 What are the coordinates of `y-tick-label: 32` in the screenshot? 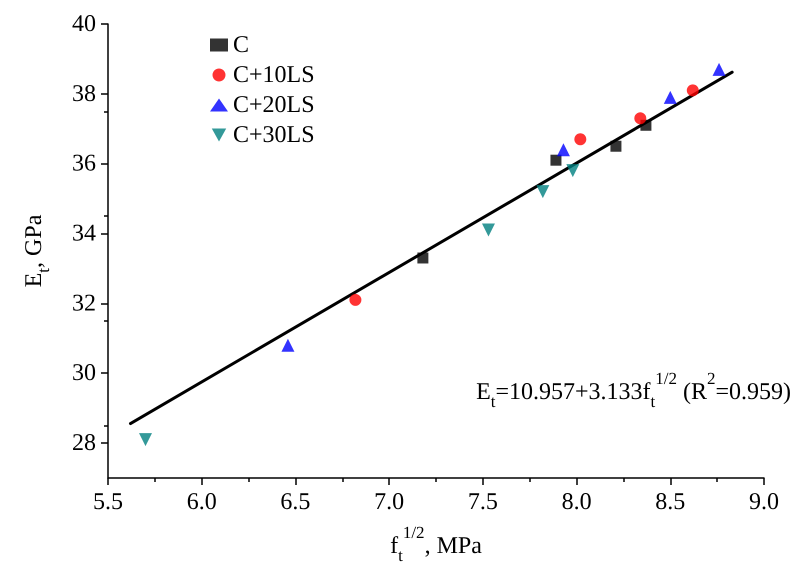 It's located at (84, 303).